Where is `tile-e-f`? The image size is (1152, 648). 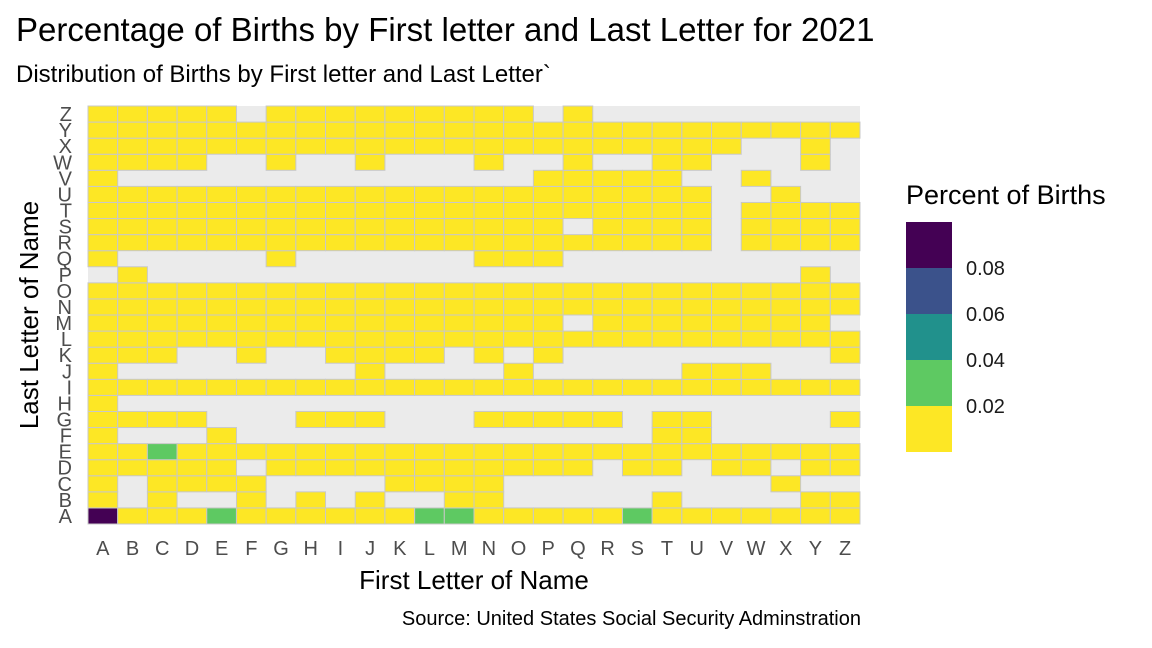
tile-e-f is located at coordinates (221, 436).